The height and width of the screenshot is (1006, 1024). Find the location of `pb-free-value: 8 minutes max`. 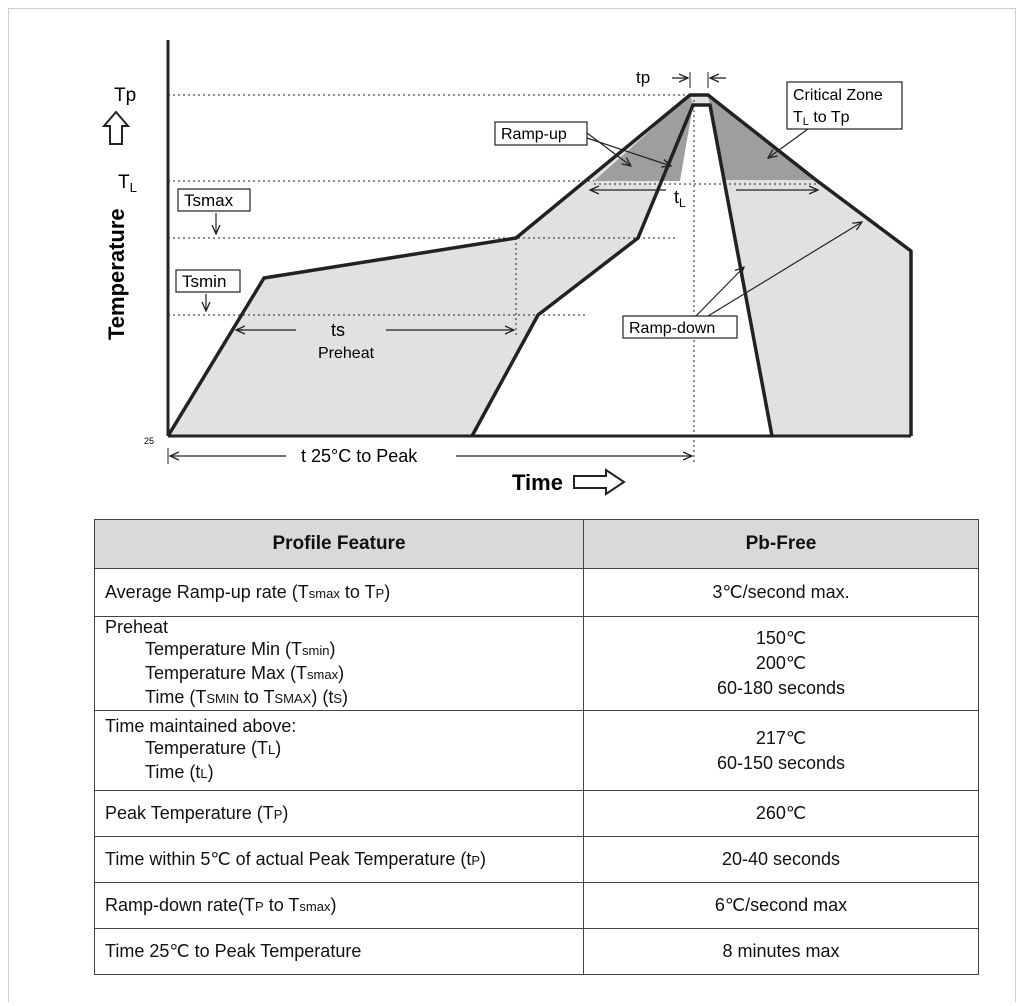

pb-free-value: 8 minutes max is located at coordinates (781, 951).